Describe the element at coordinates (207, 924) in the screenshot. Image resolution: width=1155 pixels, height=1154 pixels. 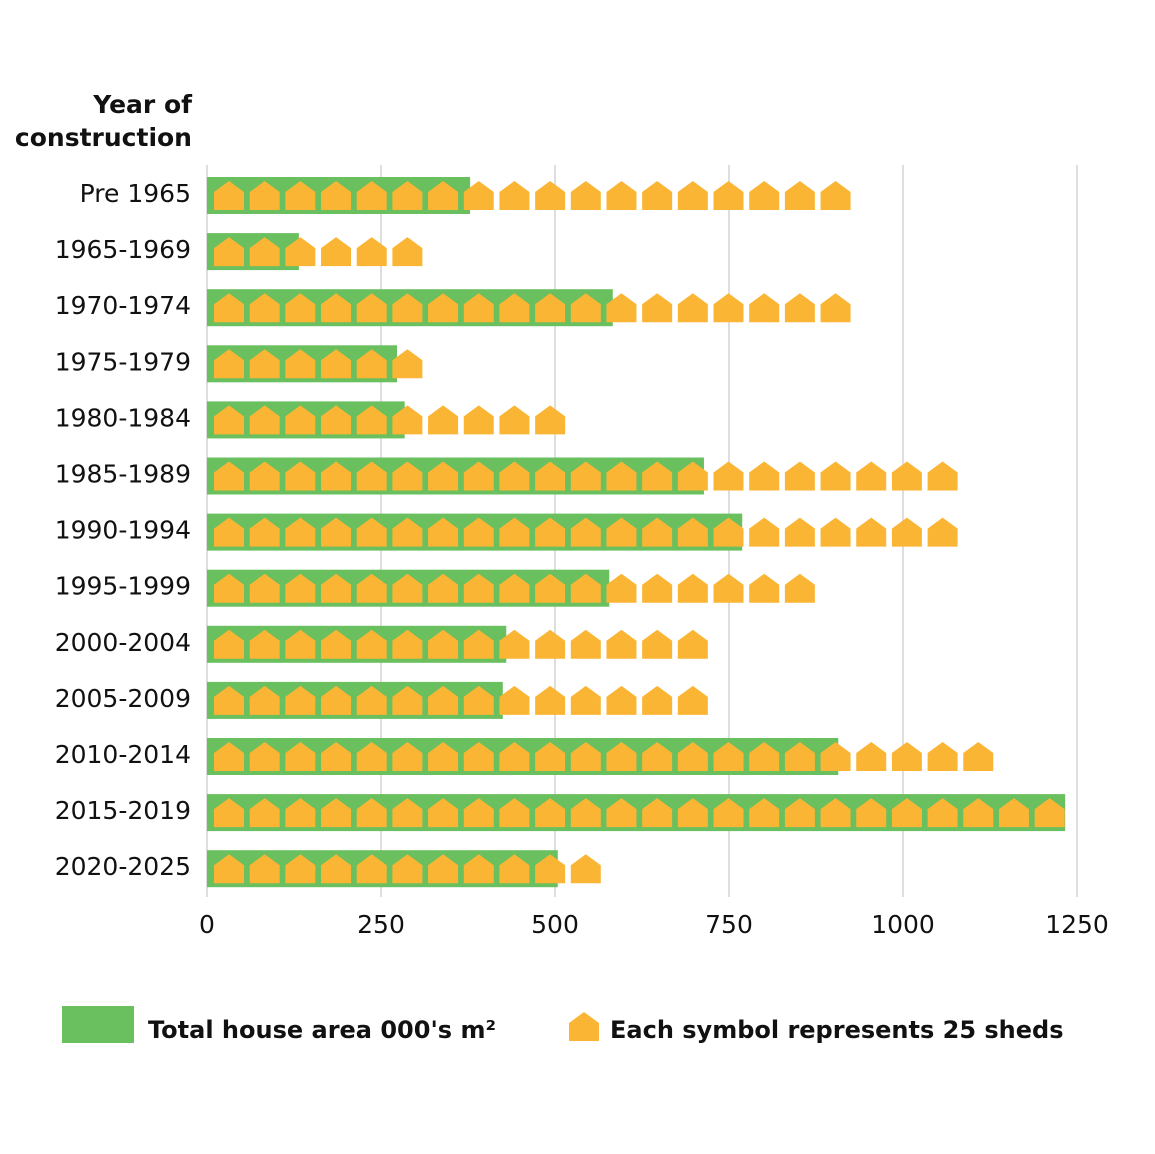
I see `x-tick-label: 0` at that location.